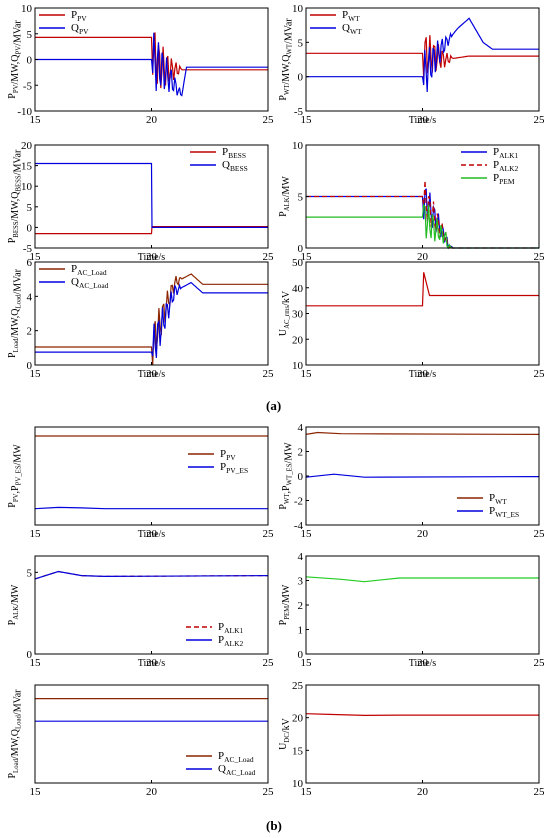 This screenshot has height=838, width=550. What do you see at coordinates (274, 405) in the screenshot?
I see `panel-label-a: (a)` at bounding box center [274, 405].